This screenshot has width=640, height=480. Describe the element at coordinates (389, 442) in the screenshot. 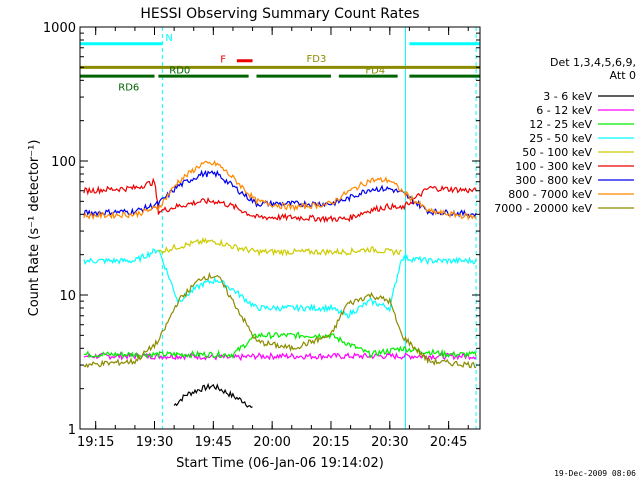

I see `x-tick-label-5: 20:30` at that location.